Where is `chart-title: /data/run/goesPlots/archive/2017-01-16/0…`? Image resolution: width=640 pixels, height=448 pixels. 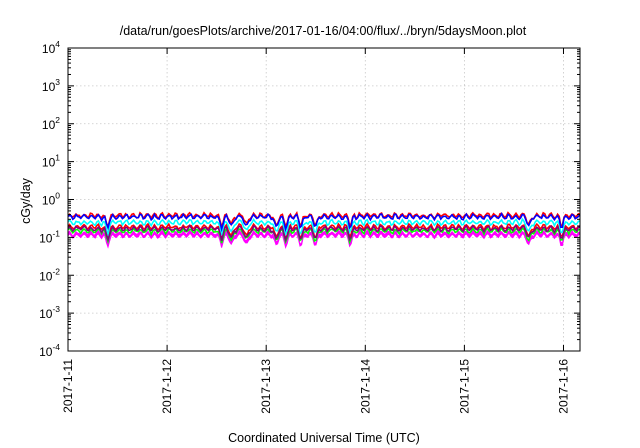 chart-title: /data/run/goesPlots/archive/2017-01-16/0… is located at coordinates (323, 31).